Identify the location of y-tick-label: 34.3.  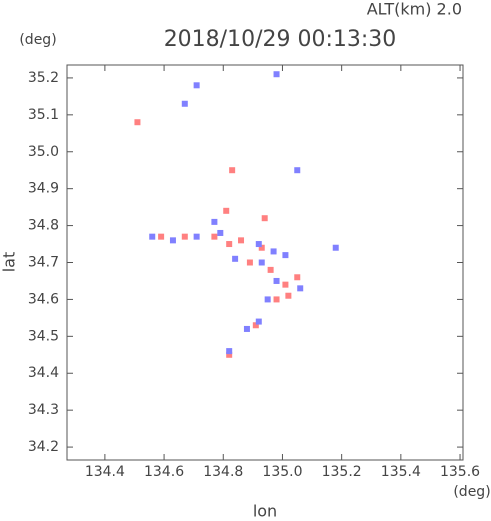
(43, 410).